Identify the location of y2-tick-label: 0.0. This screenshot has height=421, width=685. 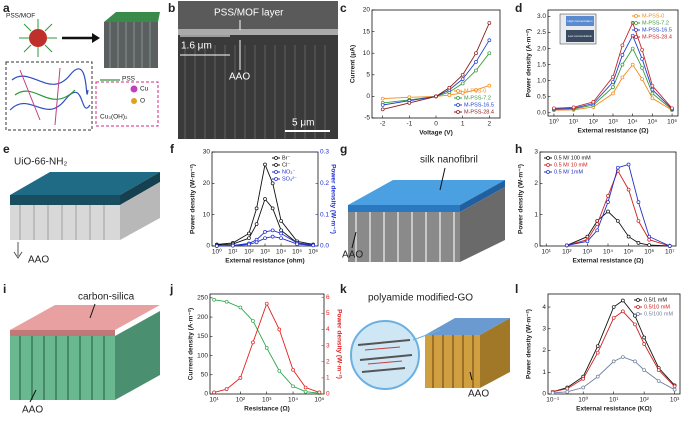
(324, 246).